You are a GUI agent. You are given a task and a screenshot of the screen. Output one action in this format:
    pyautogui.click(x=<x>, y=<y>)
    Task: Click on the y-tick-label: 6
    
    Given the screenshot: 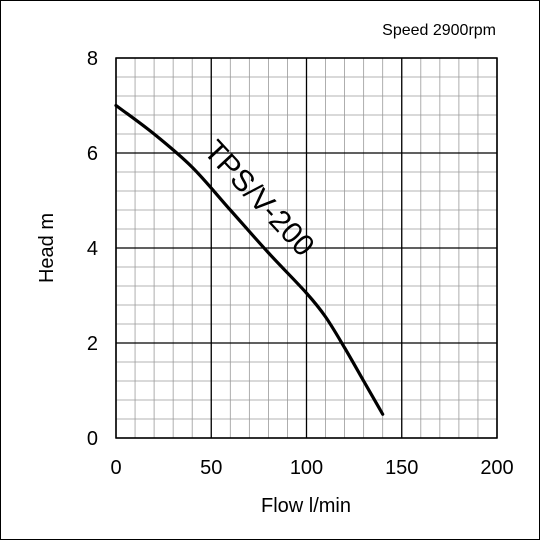 What is the action you would take?
    pyautogui.click(x=92, y=154)
    